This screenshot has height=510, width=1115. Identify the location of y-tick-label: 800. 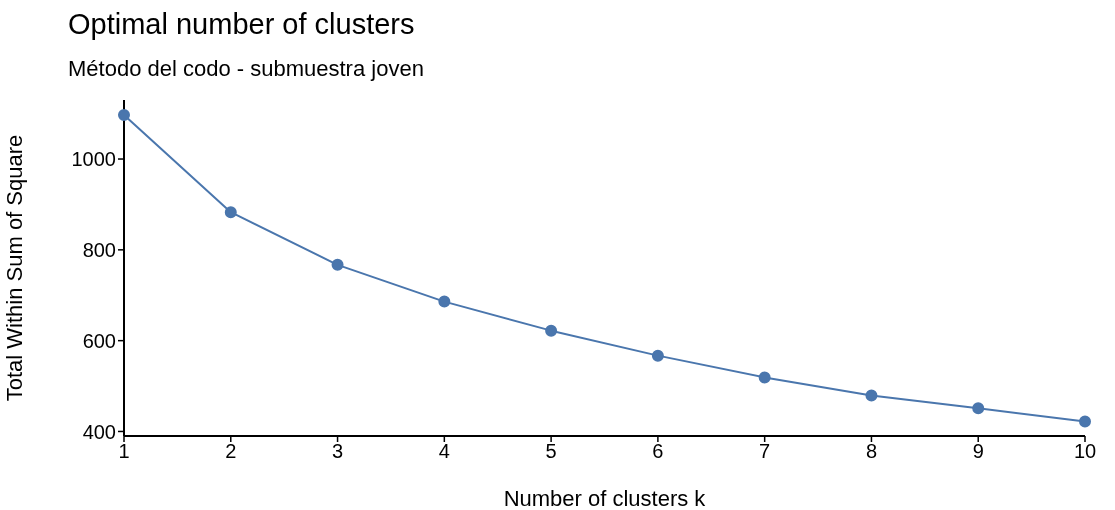
(99, 249).